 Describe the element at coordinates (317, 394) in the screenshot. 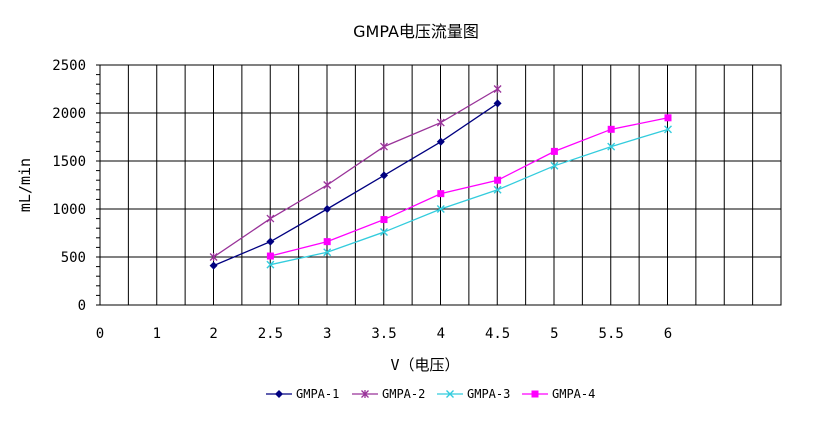

I see `legend-label: GMPA-1` at that location.